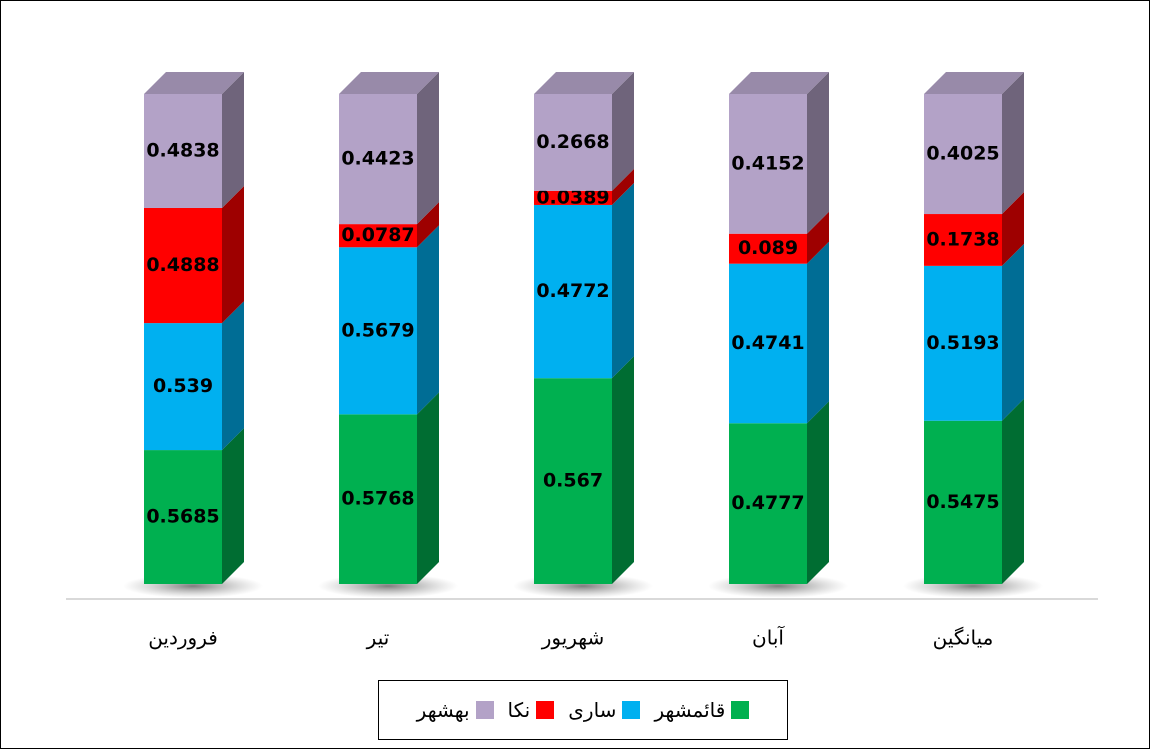 The width and height of the screenshot is (1150, 749). I want to click on value-label: 0.567, so click(573, 481).